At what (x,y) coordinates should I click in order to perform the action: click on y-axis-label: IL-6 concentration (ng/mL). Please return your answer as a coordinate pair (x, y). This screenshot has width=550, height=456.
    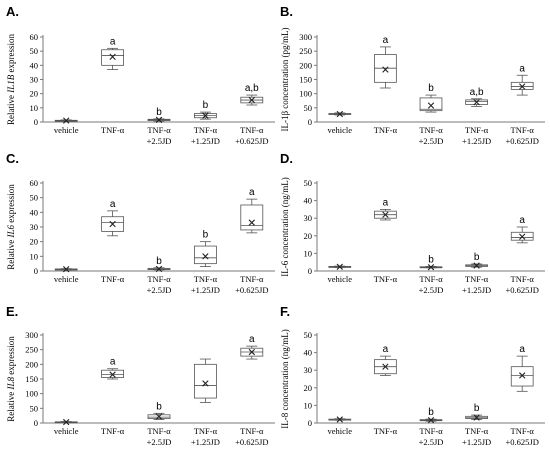
    Looking at the image, I should click on (285, 226).